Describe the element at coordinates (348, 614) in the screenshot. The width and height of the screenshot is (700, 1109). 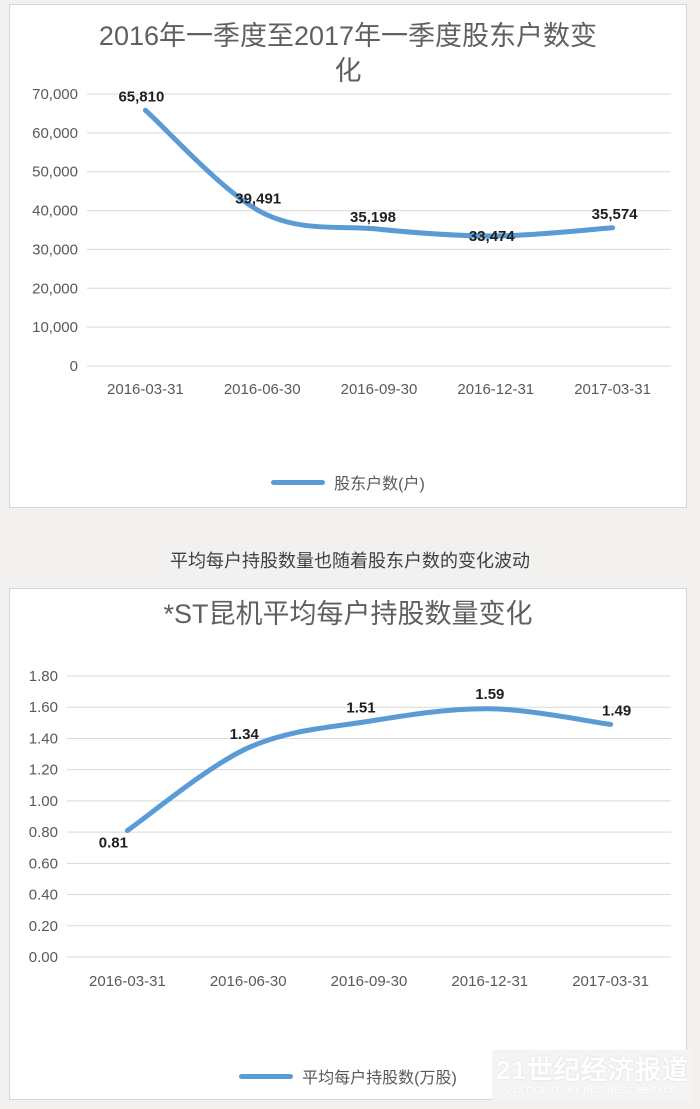
I see `chart2-title: *ST昆机平均每户持股数量变化` at that location.